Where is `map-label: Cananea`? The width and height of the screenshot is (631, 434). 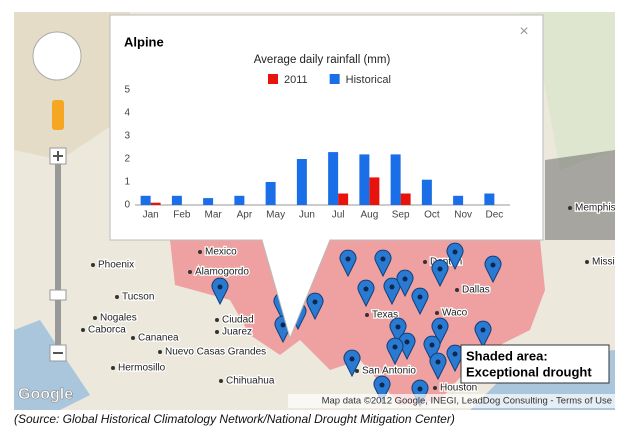
map-label: Cananea is located at coordinates (158, 338).